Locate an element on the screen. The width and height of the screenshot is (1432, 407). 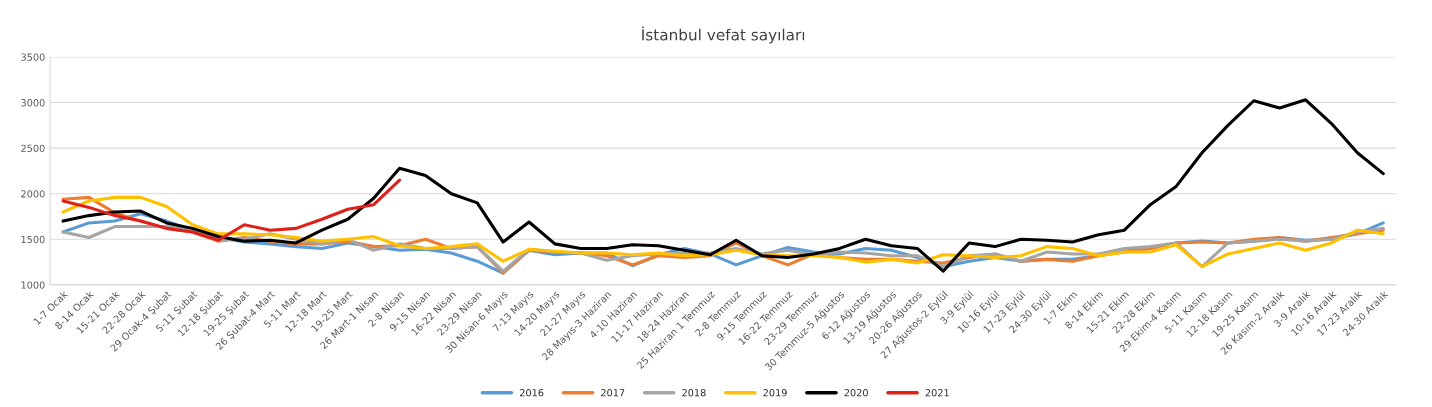
line-series is located at coordinates (231, 210).